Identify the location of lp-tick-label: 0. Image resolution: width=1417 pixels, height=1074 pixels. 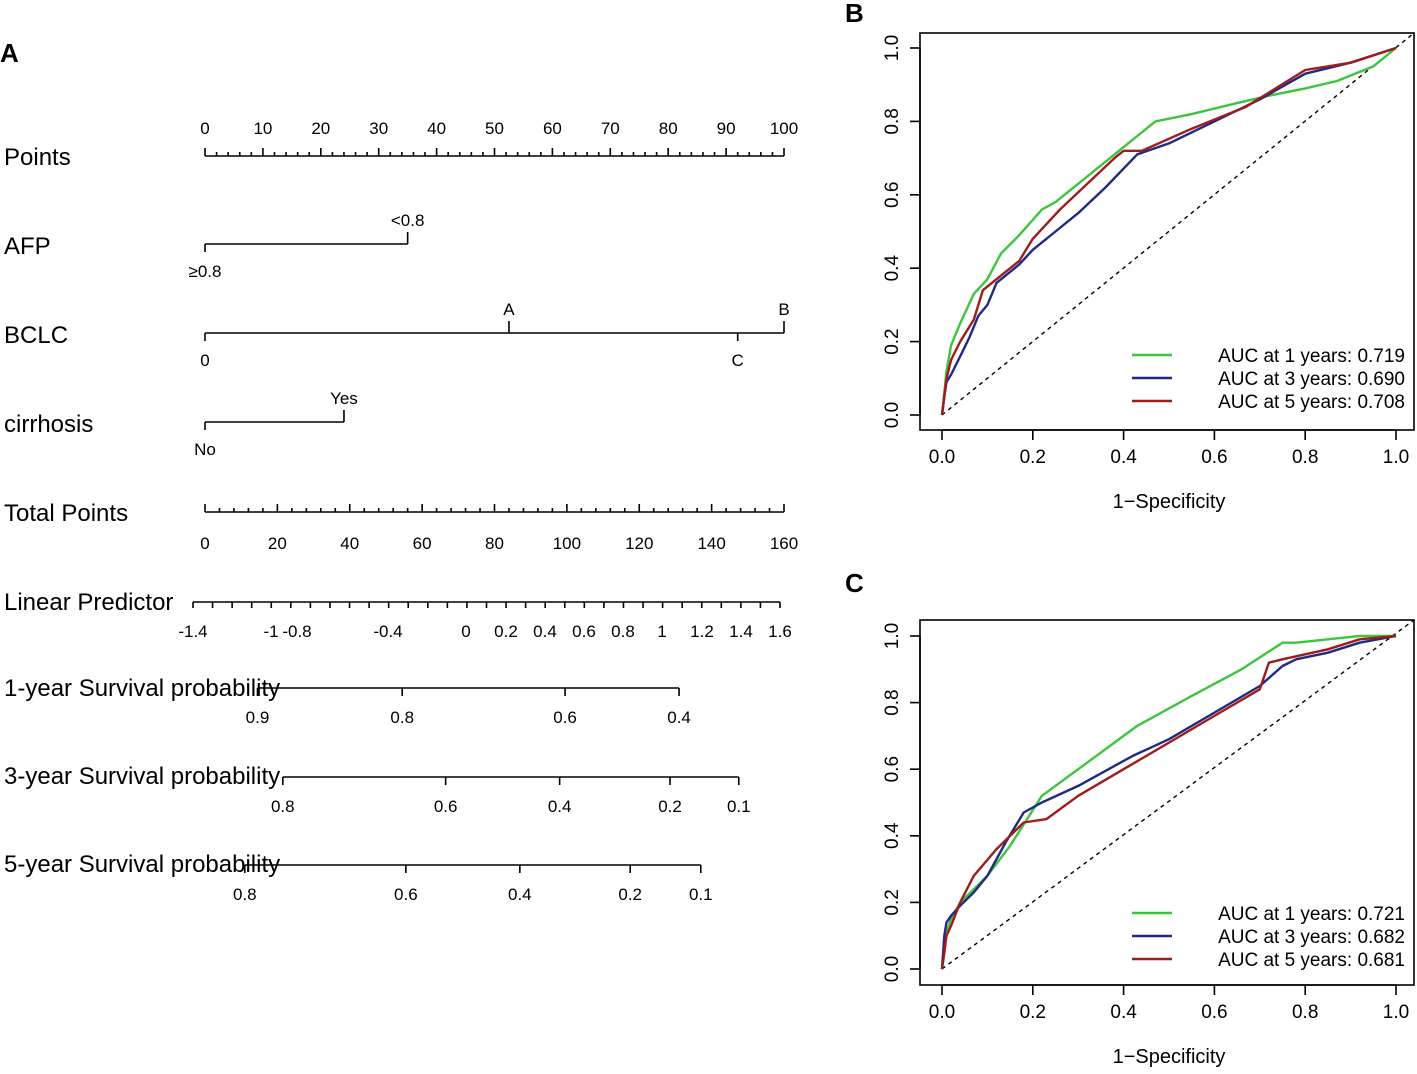
(465, 631).